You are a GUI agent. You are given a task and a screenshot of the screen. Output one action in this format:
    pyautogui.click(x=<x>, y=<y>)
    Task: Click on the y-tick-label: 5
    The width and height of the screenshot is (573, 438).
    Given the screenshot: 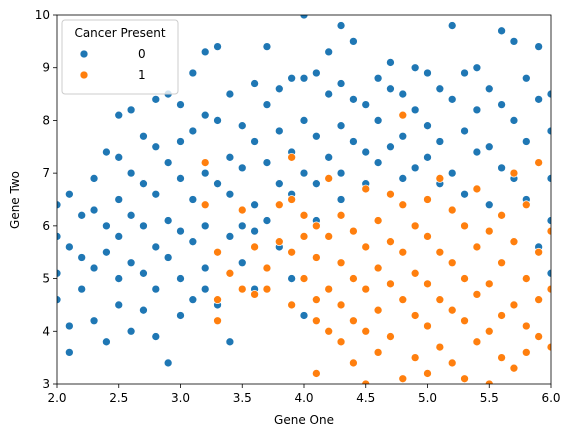 What is the action you would take?
    pyautogui.click(x=46, y=279)
    